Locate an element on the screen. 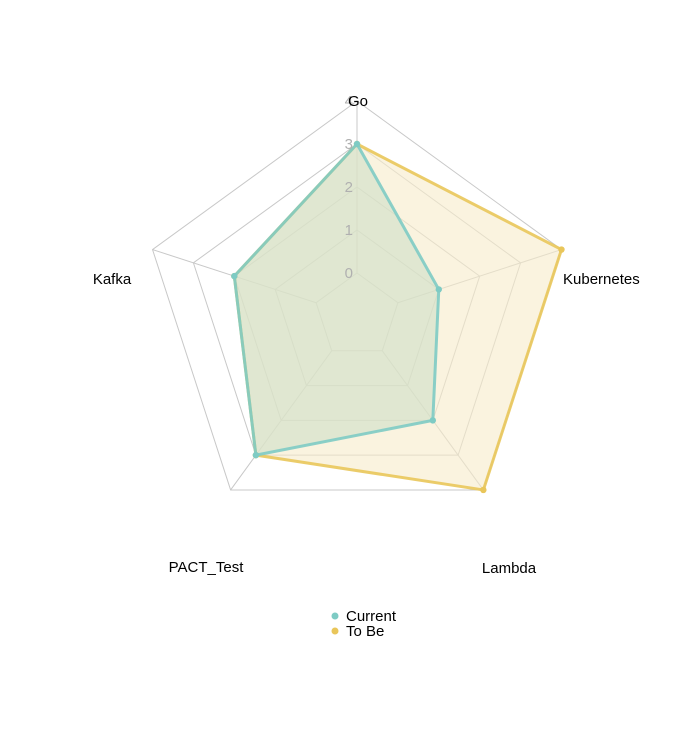 This screenshot has width=678, height=735. legend-label-to-be: To Be is located at coordinates (365, 631).